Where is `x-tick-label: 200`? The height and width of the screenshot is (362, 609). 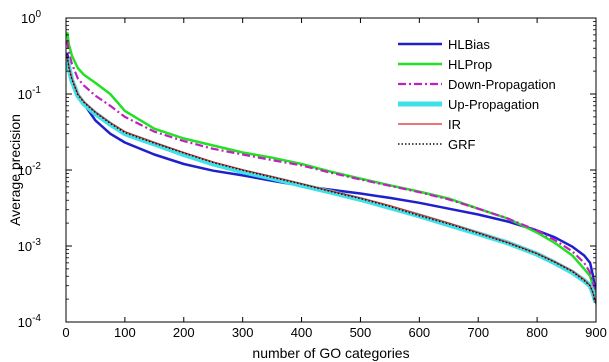 x-tick-label: 200 is located at coordinates (184, 332).